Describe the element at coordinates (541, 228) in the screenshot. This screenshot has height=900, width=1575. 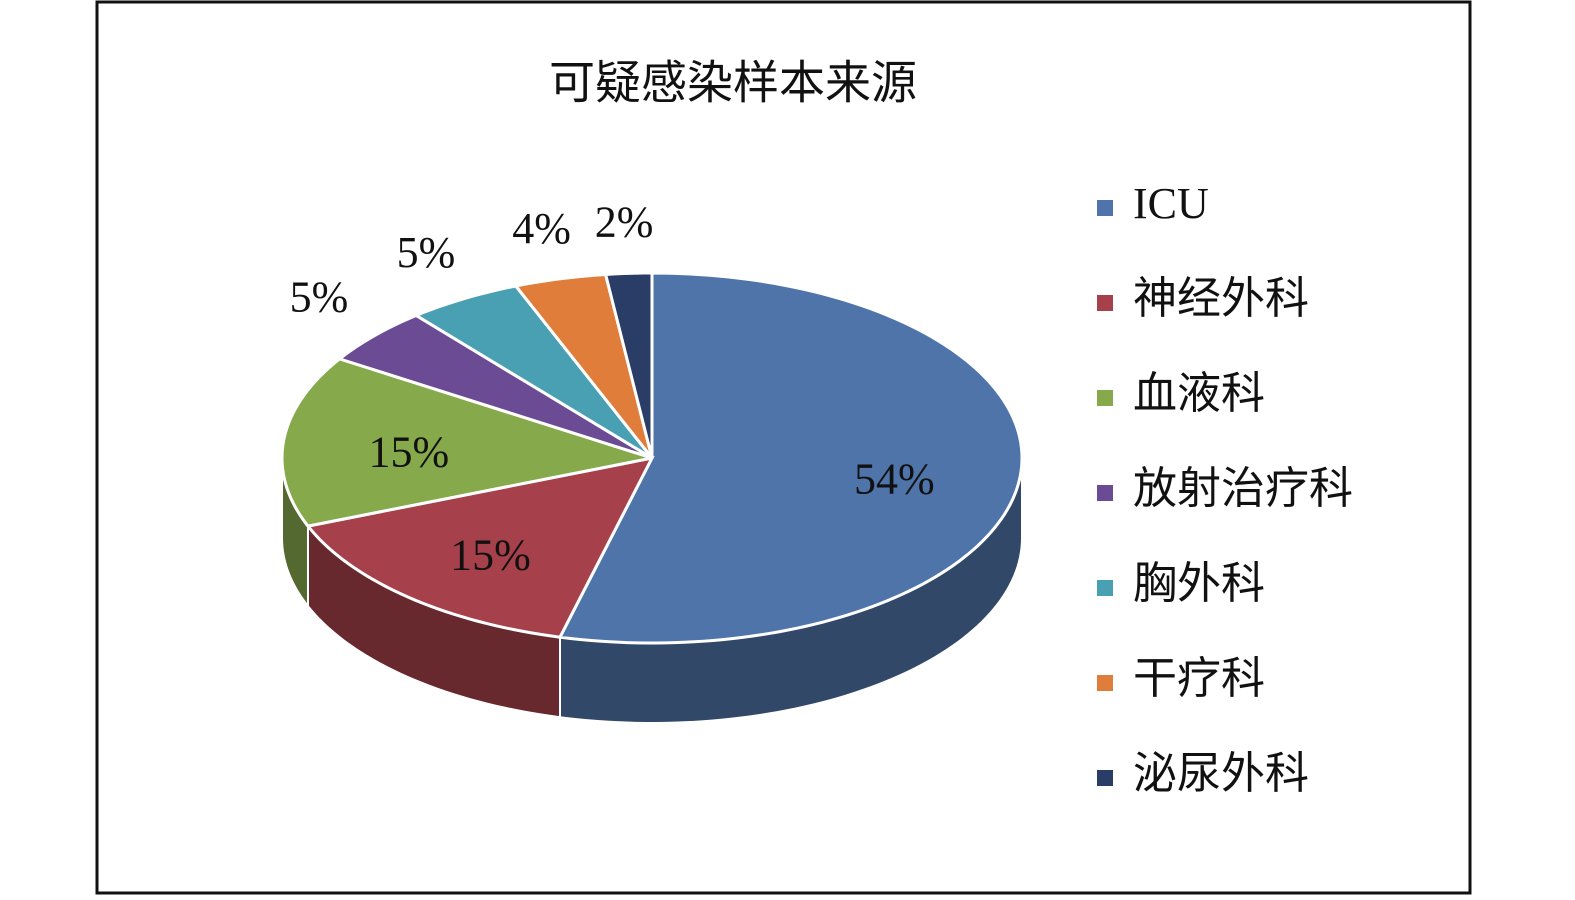
I see `data-label: 4%` at that location.